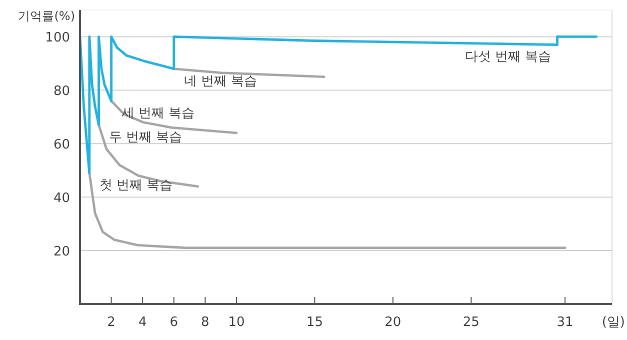 This screenshot has height=340, width=627. I want to click on y-tick-label: 100, so click(57, 38).